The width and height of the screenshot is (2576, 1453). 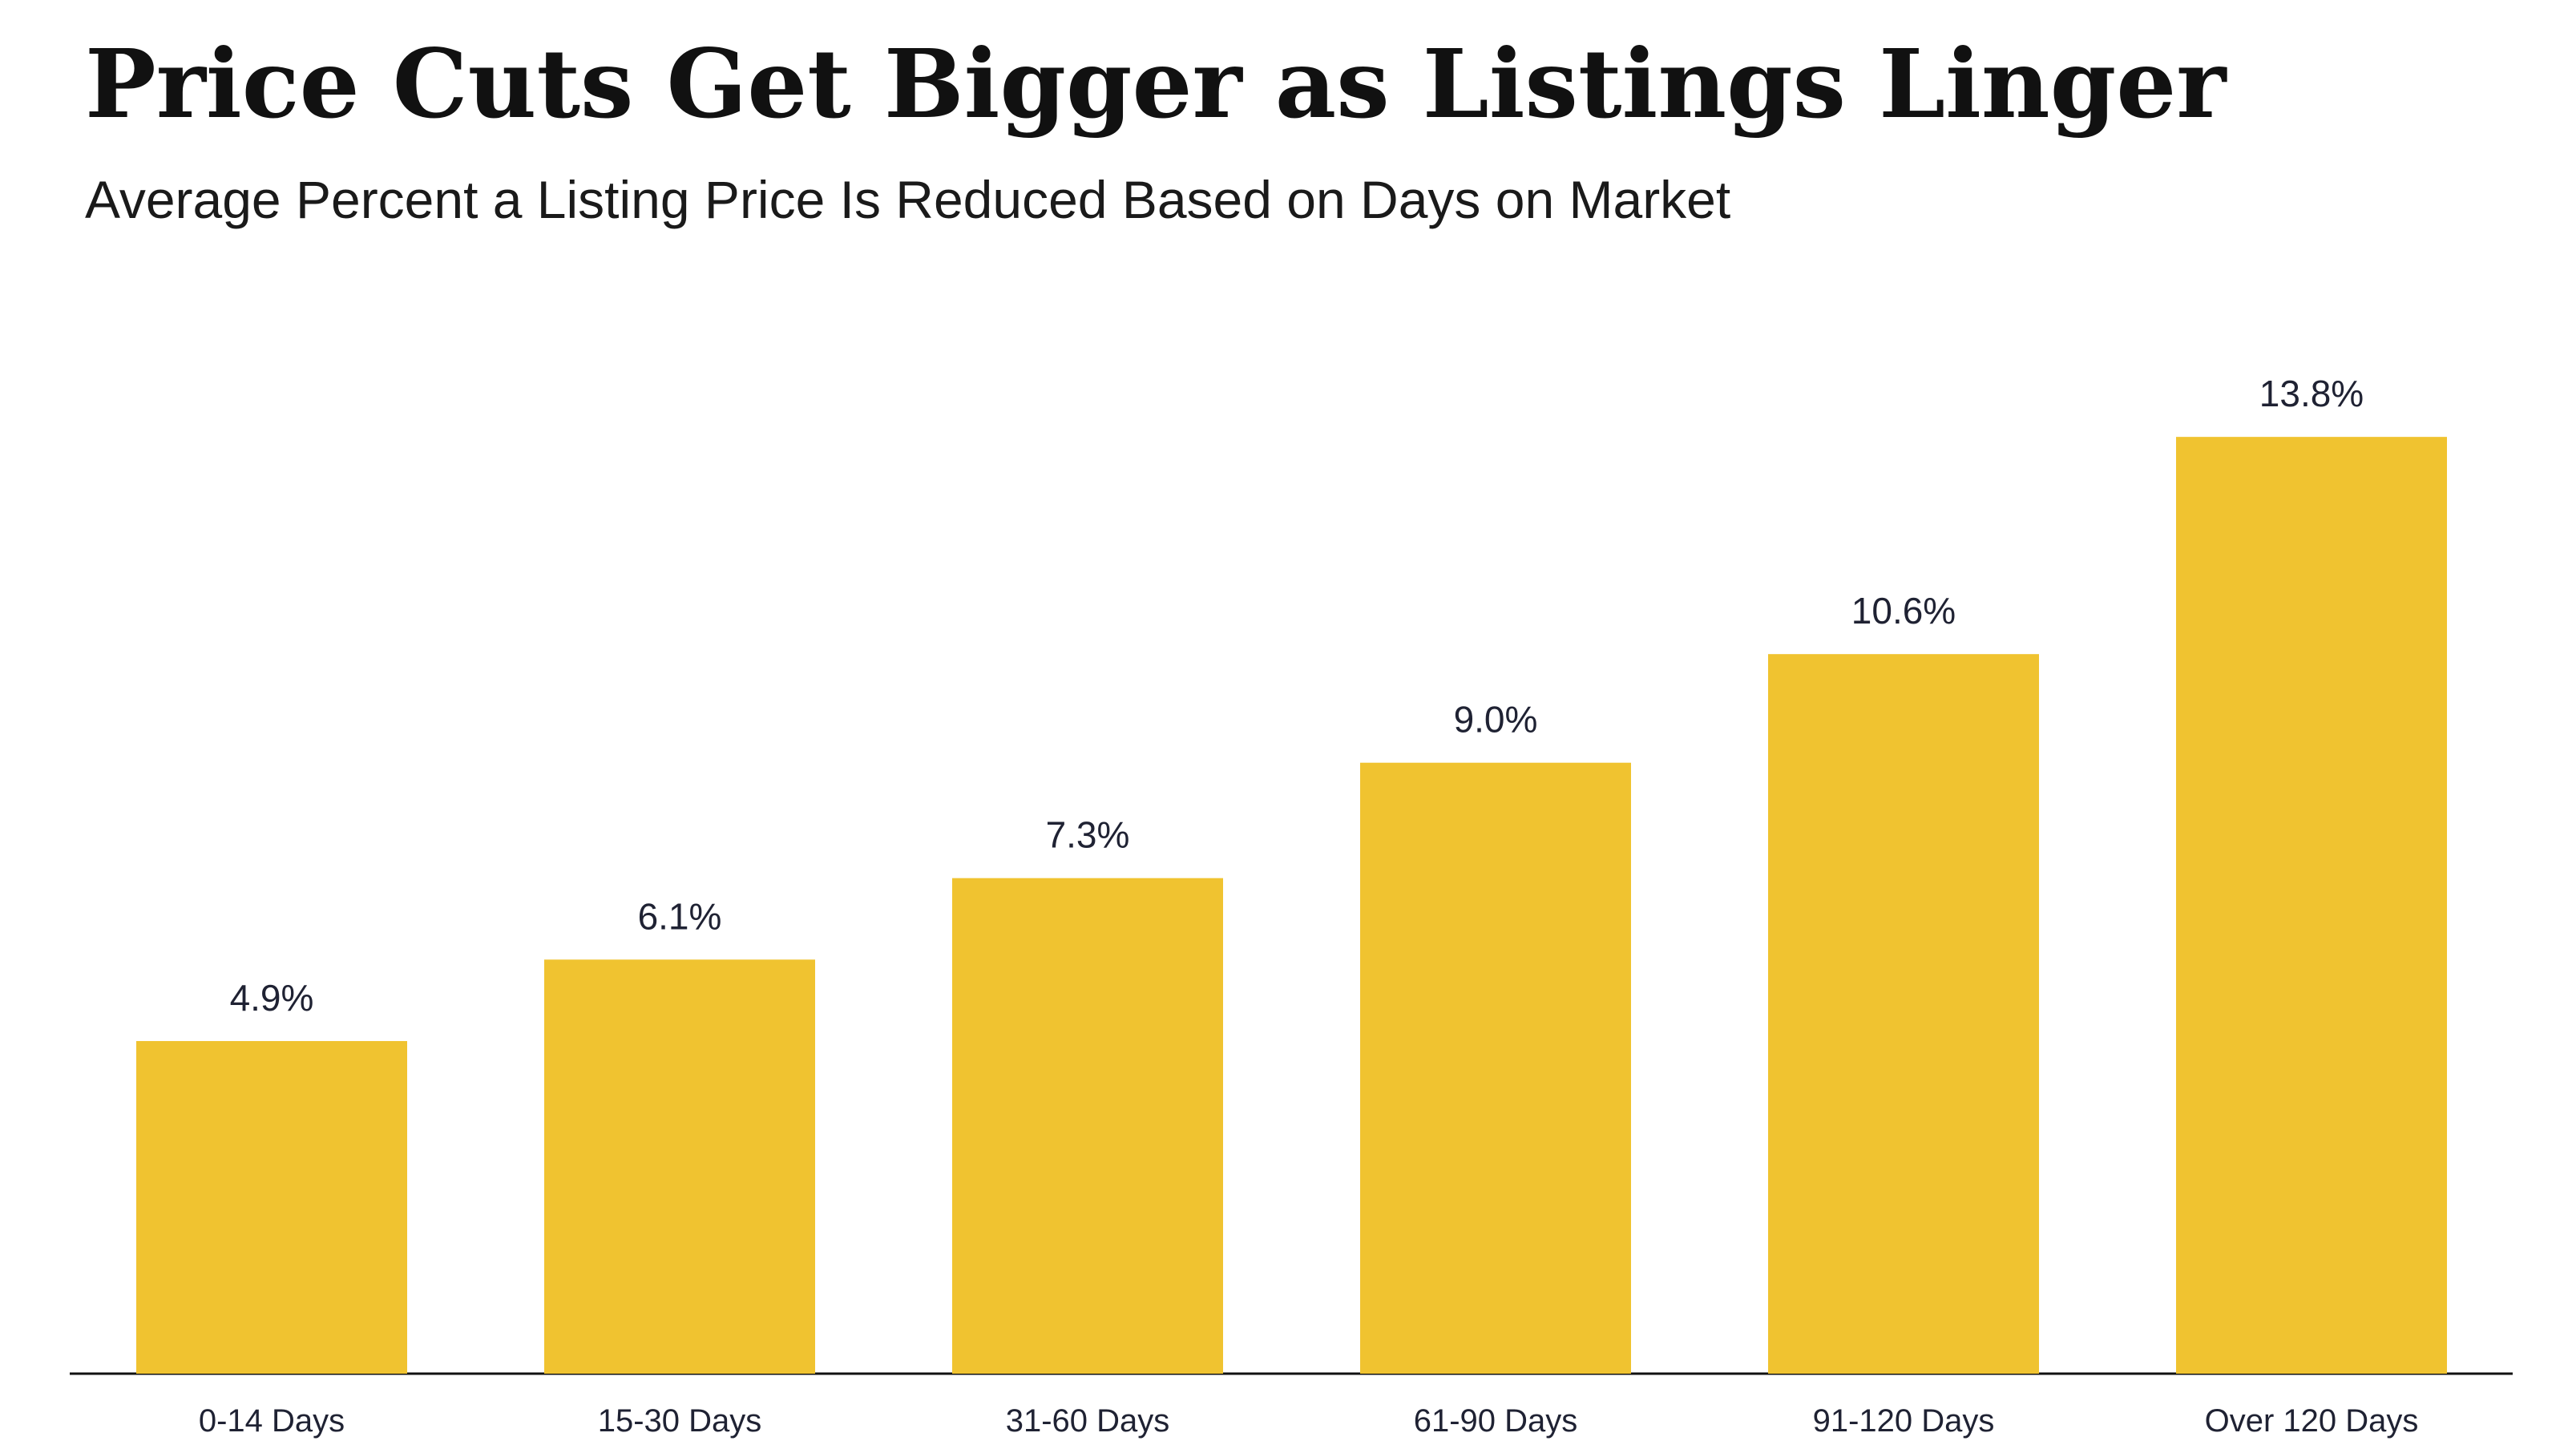 I want to click on x-tick-label: 31-60 Days, so click(x=1088, y=1421).